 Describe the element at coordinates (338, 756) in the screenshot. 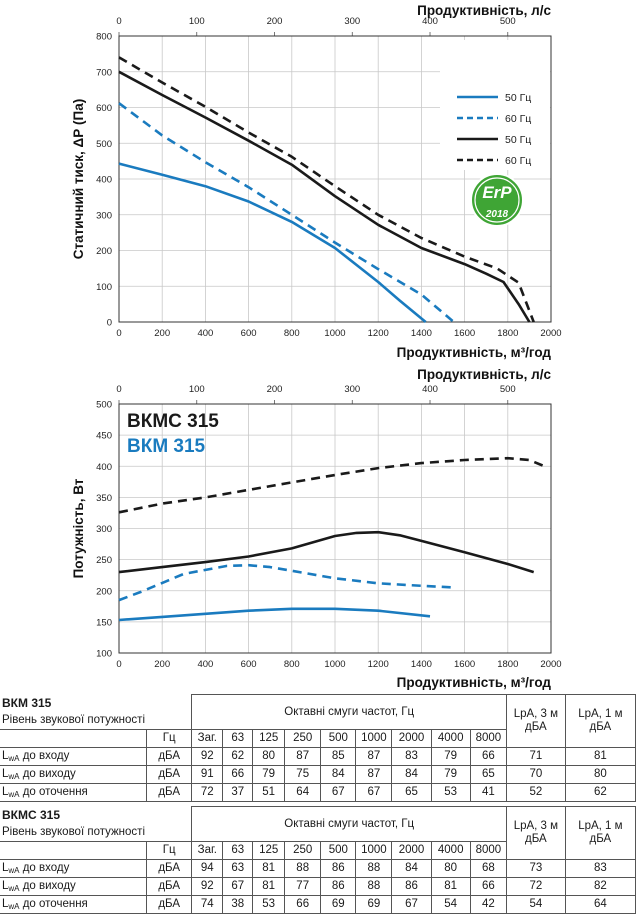

I see `row-value: 85` at that location.